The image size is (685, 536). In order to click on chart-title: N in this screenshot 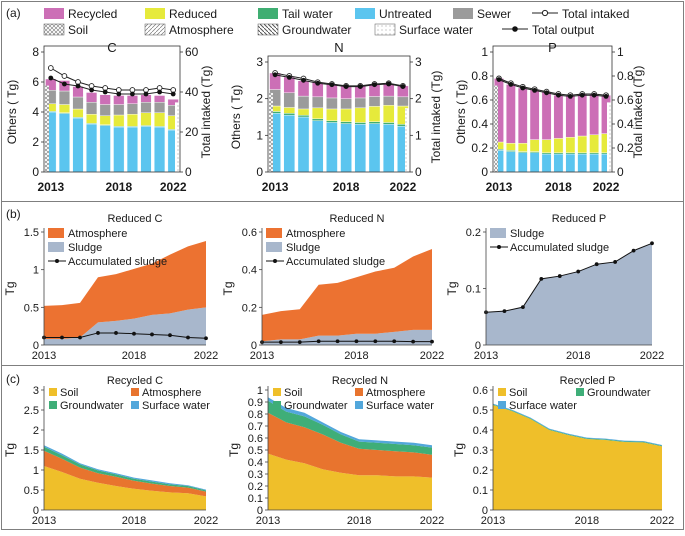, I will do `click(338, 47)`.